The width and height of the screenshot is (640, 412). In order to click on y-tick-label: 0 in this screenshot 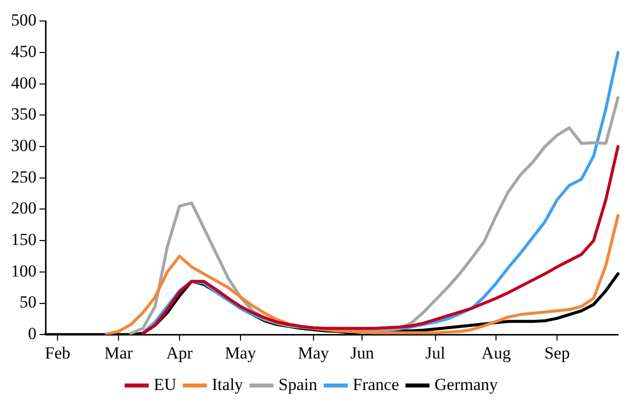, I will do `click(32, 334)`.